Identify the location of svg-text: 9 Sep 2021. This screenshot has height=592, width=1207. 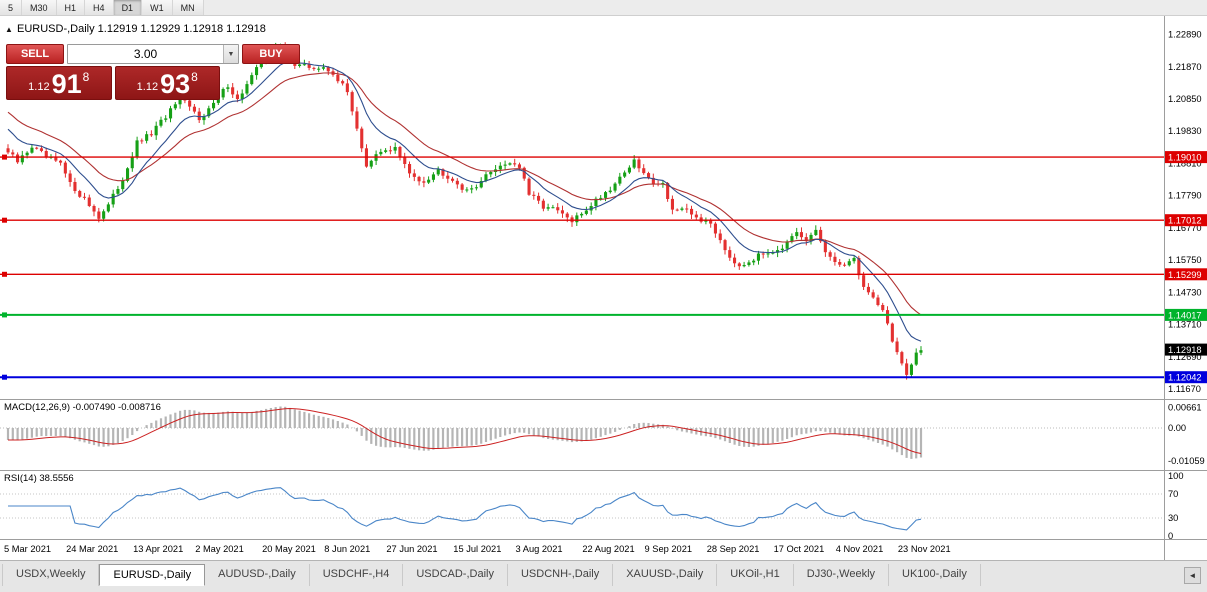
(669, 549).